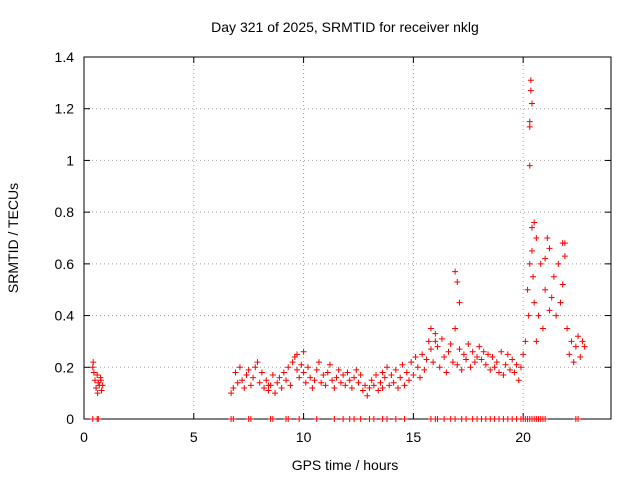 The height and width of the screenshot is (480, 640). I want to click on x-tick-label: 20, so click(523, 437).